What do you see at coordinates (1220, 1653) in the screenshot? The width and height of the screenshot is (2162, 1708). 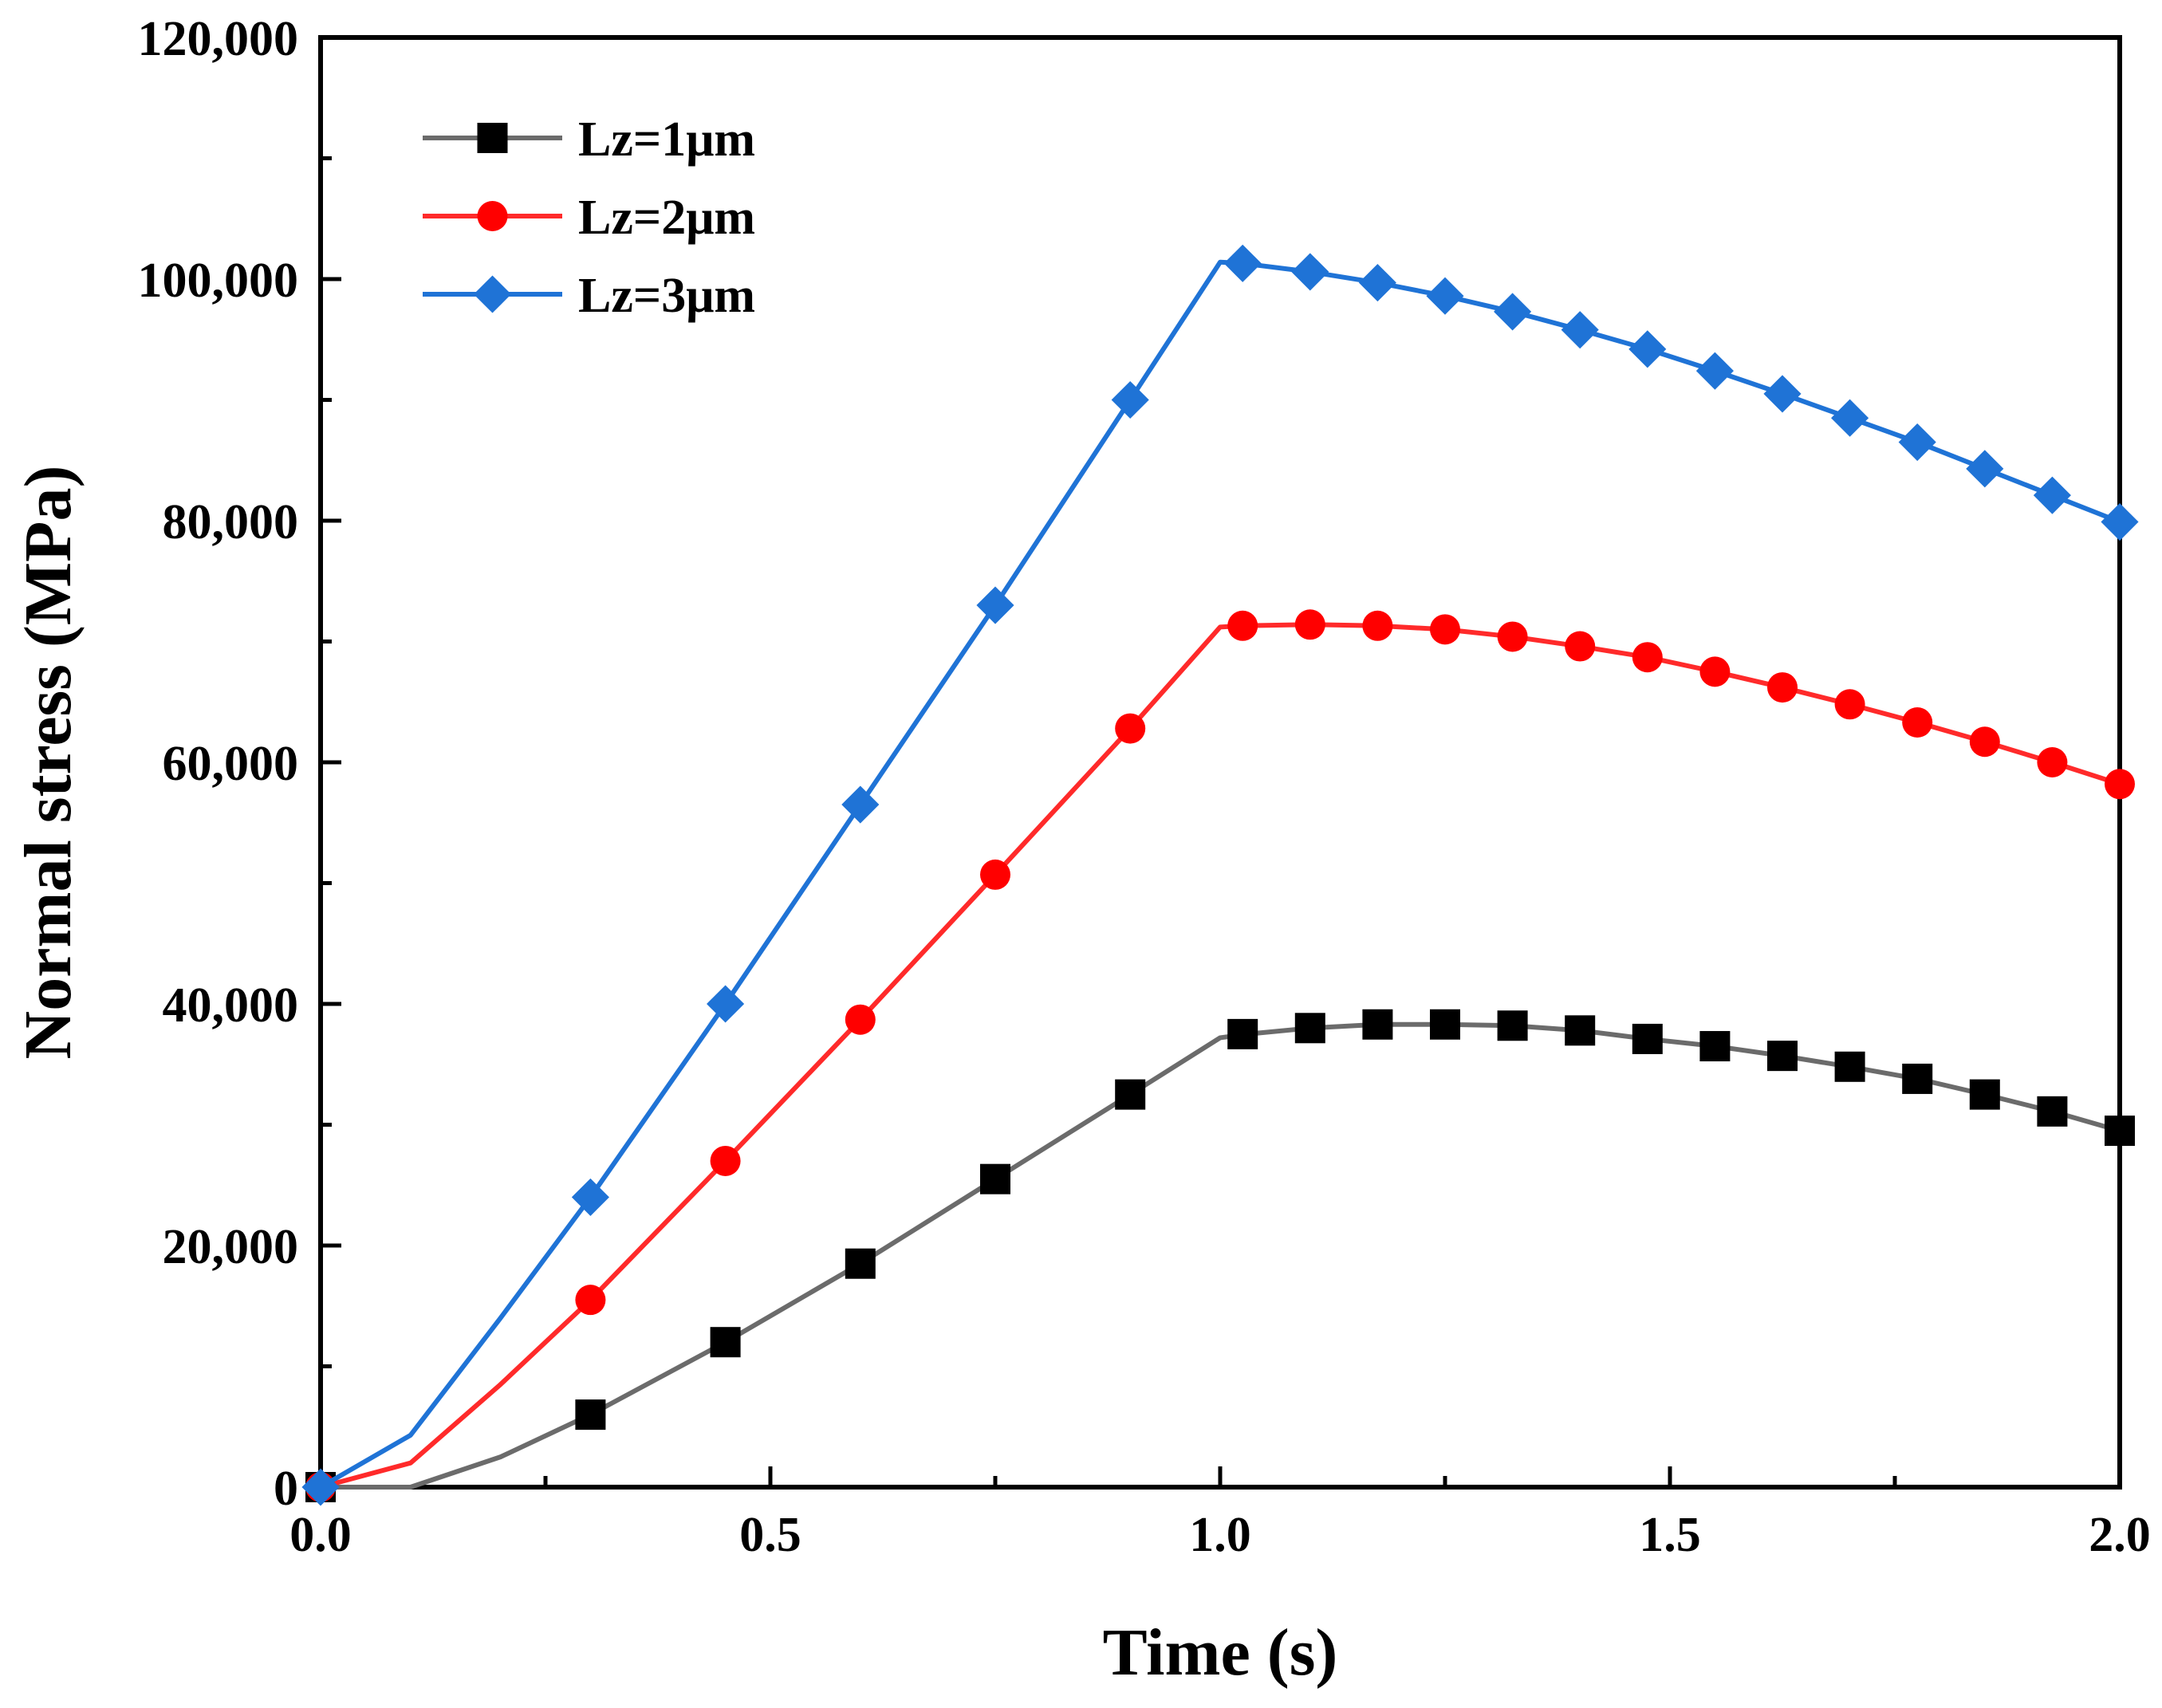 I see `x-axis-title: Time (s)` at bounding box center [1220, 1653].